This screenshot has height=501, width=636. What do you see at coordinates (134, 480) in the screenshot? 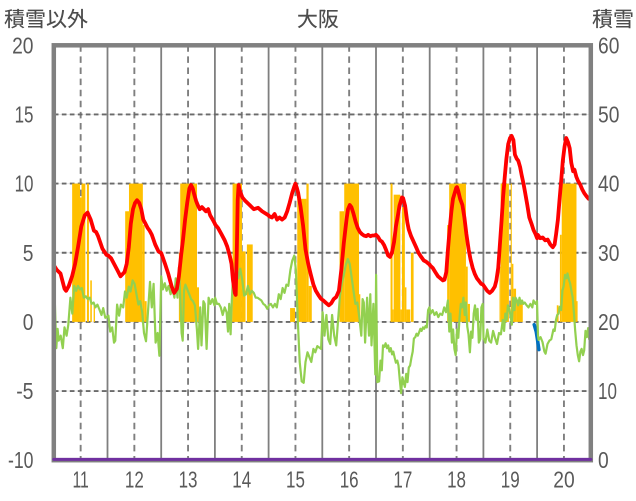
I see `x-tick-12: 12` at bounding box center [134, 480].